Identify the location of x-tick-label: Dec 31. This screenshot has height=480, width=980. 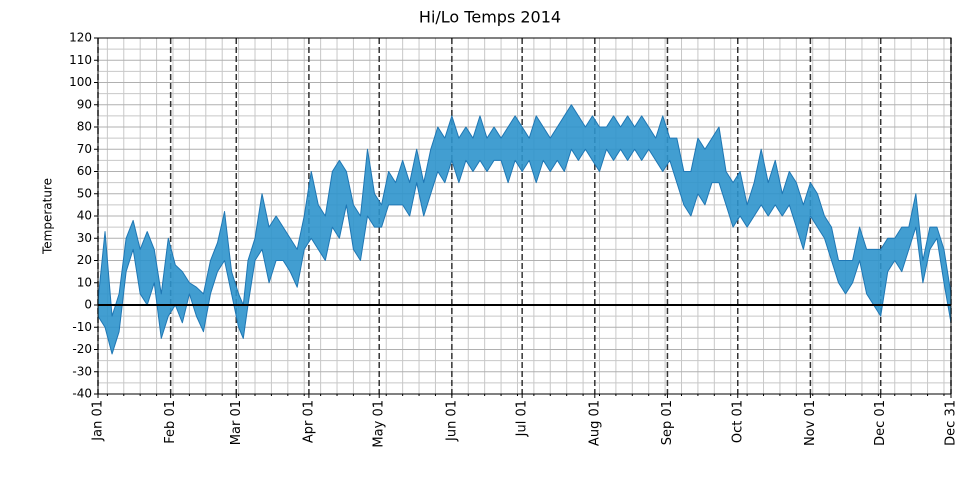
(951, 423).